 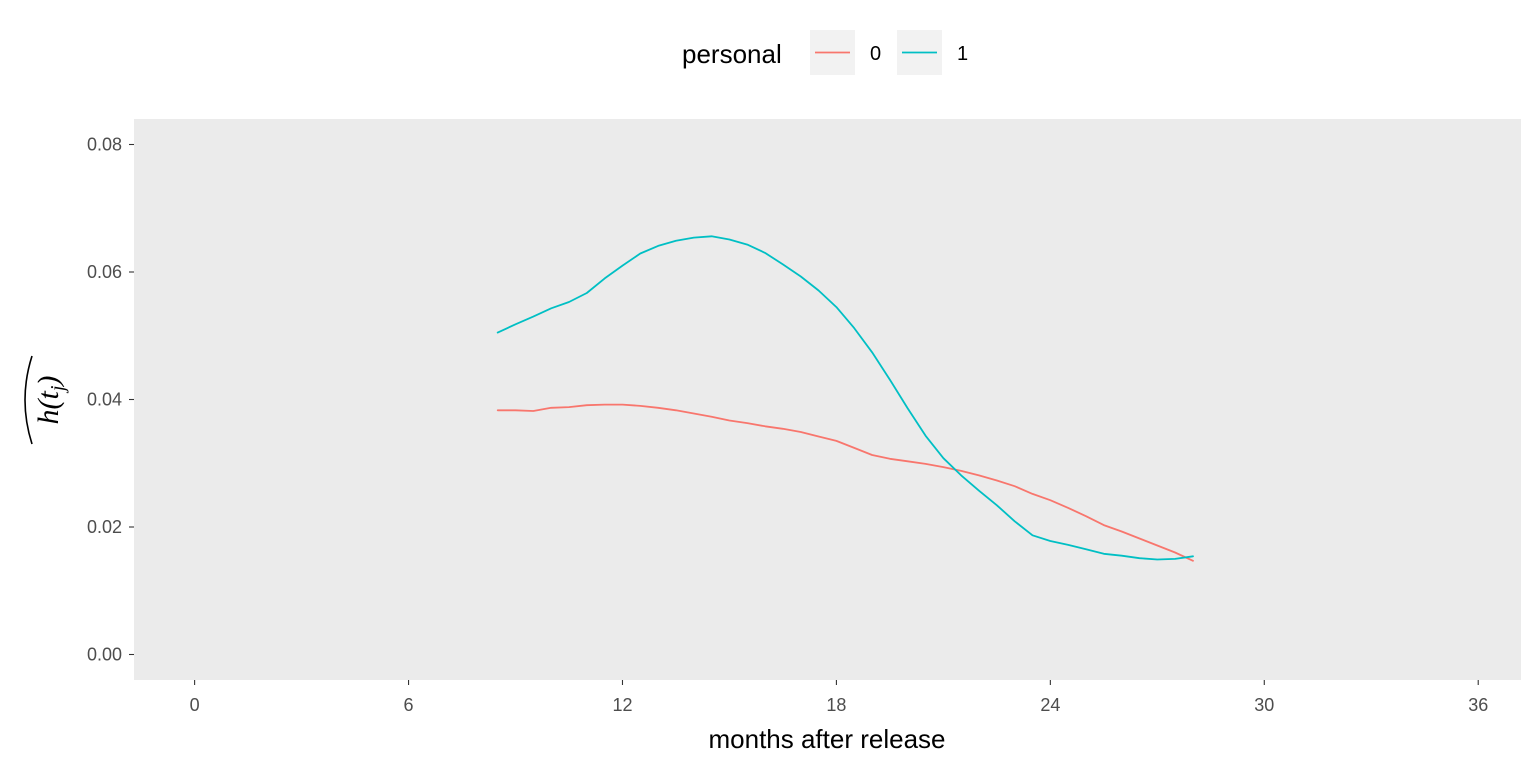 What do you see at coordinates (195, 705) in the screenshot?
I see `x-tick-label: 0` at bounding box center [195, 705].